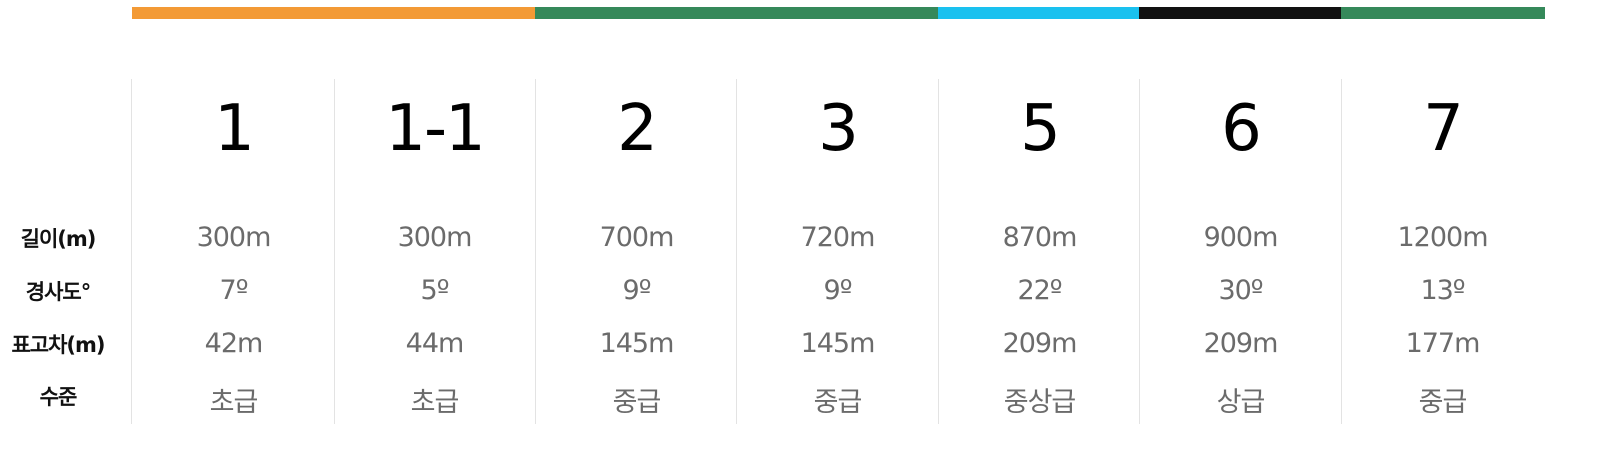 The image size is (1609, 458). Describe the element at coordinates (1040, 402) in the screenshot. I see `slope-level: 중상급` at that location.